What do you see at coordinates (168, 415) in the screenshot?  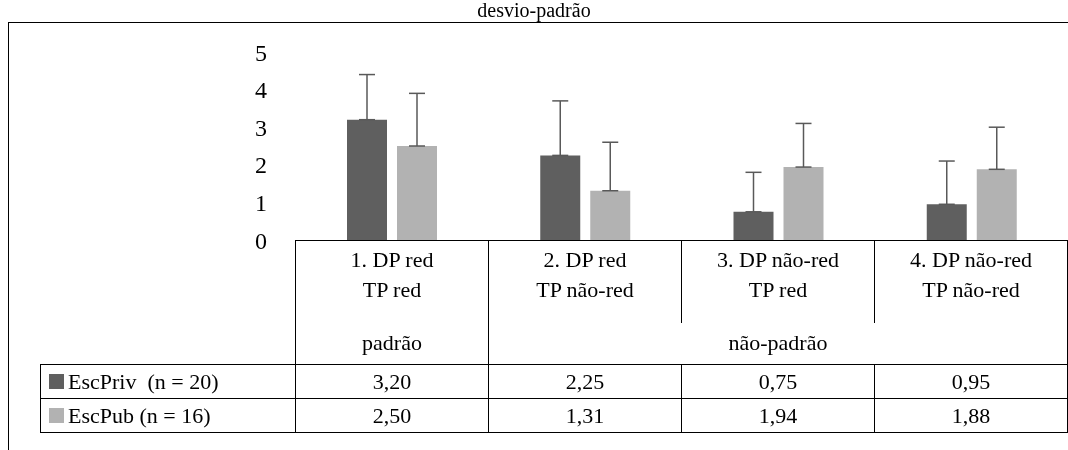 I see `legend-label: EscPub (n = 16)` at bounding box center [168, 415].